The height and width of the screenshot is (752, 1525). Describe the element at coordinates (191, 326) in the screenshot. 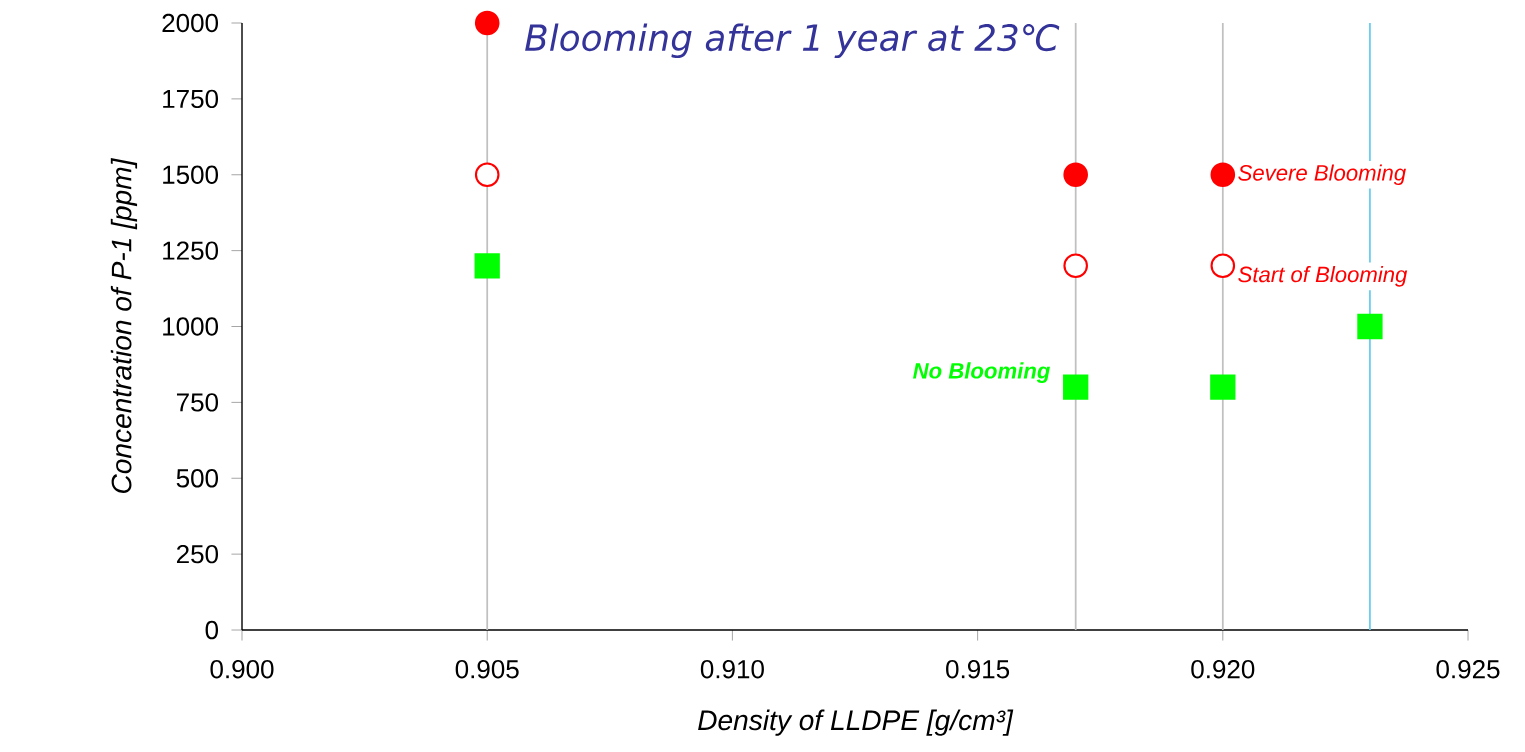

I see `y-tick-label: 1000` at that location.